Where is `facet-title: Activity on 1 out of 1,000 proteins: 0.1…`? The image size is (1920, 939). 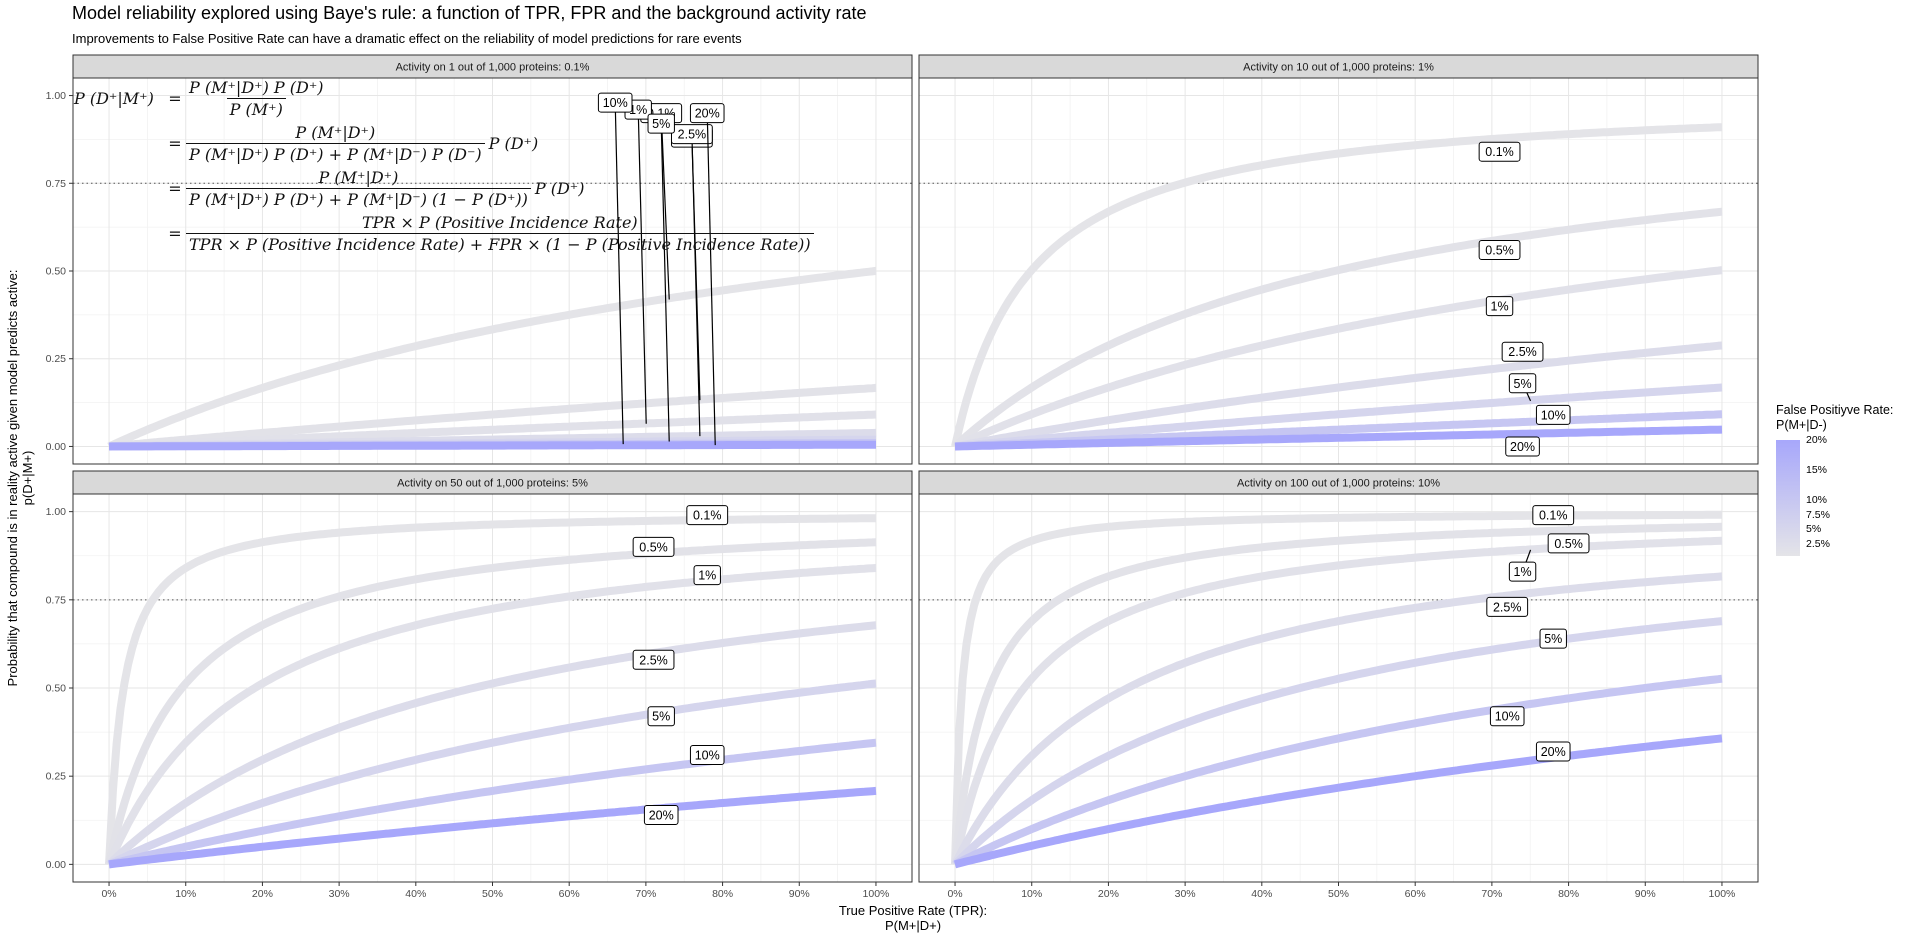 facet-title: Activity on 1 out of 1,000 proteins: 0.1… is located at coordinates (493, 68).